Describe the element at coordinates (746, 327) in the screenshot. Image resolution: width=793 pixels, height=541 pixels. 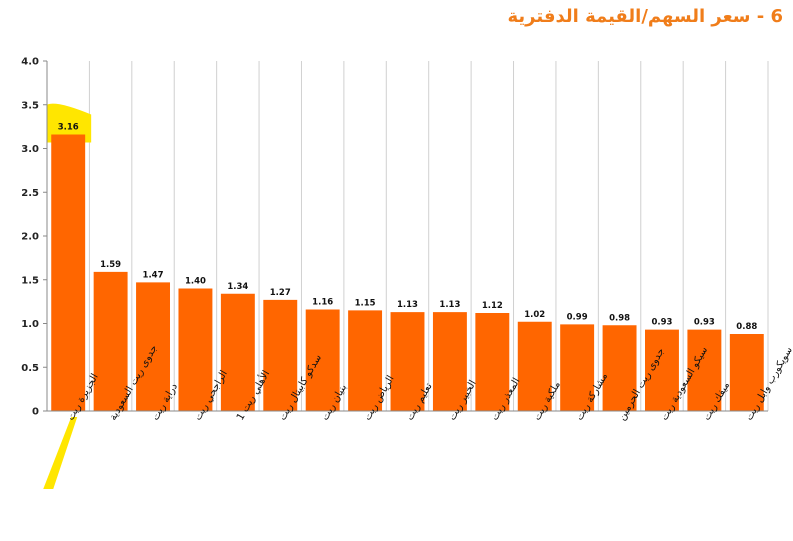
I see `data-label: 0.88` at that location.